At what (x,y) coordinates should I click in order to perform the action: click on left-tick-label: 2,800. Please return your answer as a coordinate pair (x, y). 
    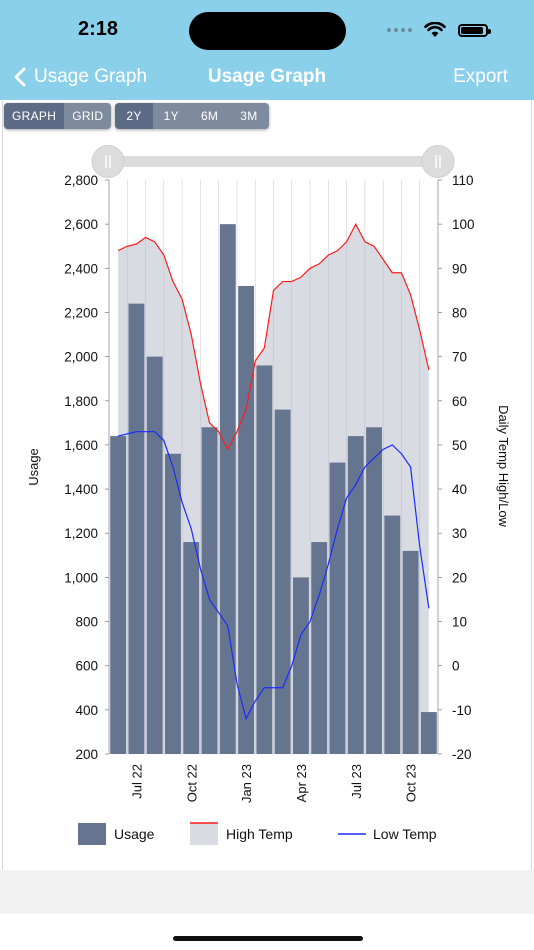
    Looking at the image, I should click on (81, 180).